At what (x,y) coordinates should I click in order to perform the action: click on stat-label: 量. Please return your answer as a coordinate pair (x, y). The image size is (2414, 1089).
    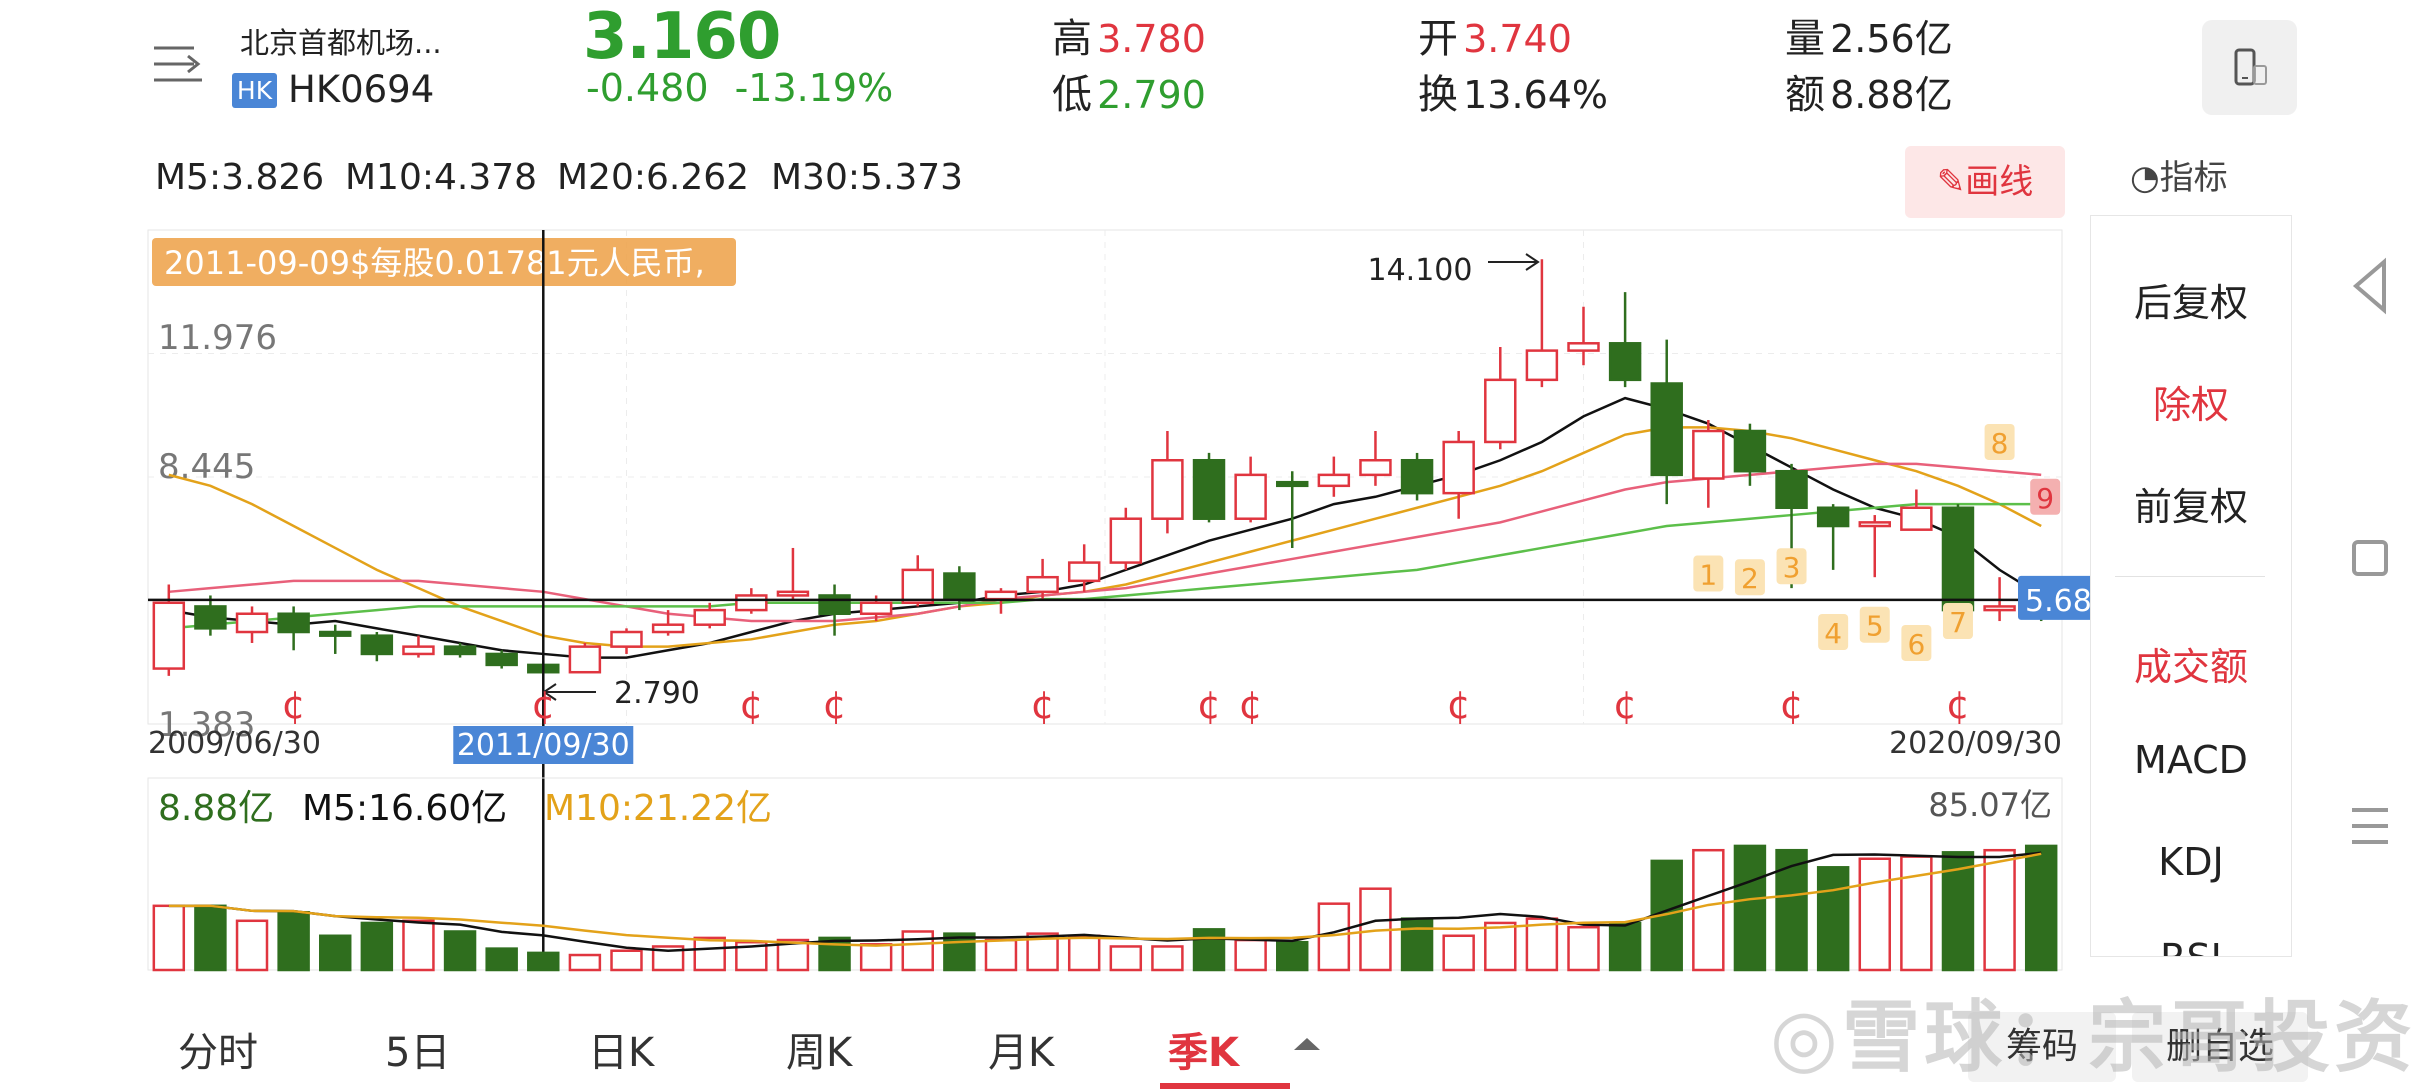
    Looking at the image, I should click on (1805, 39).